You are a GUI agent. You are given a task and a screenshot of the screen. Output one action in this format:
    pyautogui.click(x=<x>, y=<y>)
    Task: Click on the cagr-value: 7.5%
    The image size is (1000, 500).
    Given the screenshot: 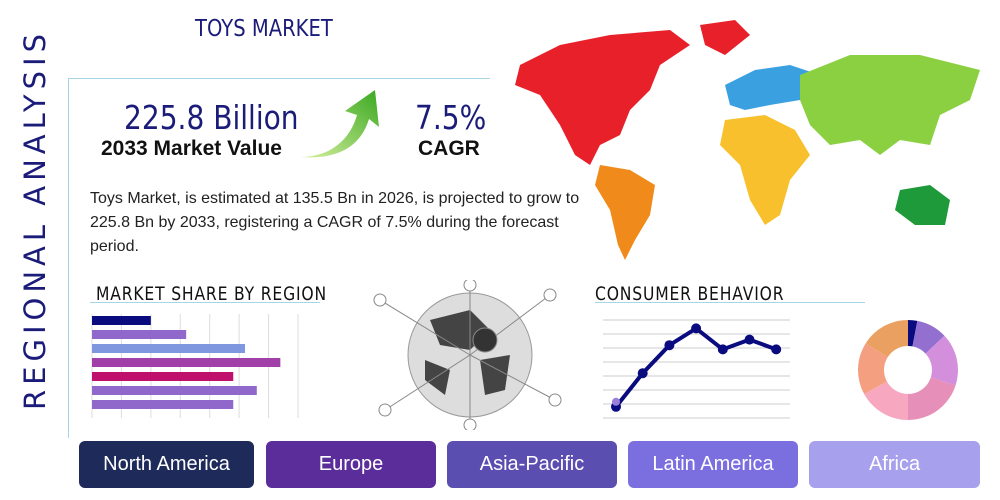 What is the action you would take?
    pyautogui.click(x=451, y=117)
    